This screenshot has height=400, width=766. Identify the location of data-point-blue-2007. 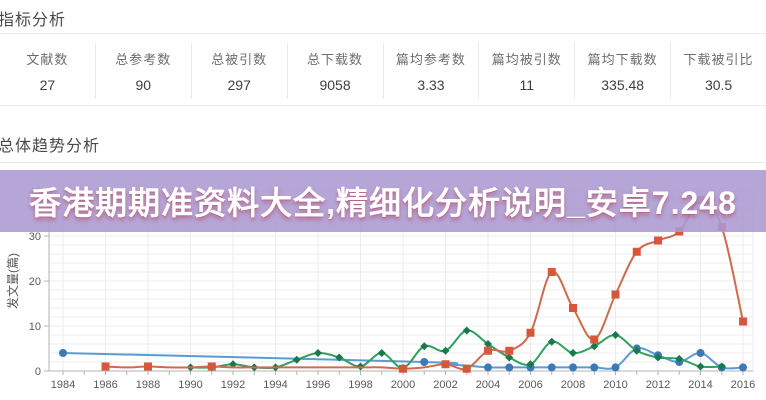
(551, 367).